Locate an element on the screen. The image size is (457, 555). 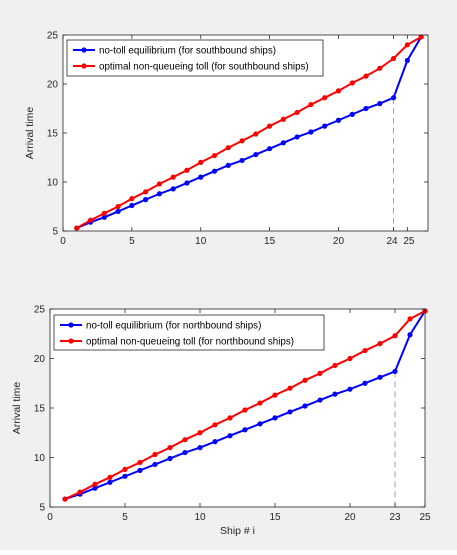
y-tick-label: 25 is located at coordinates (53, 36).